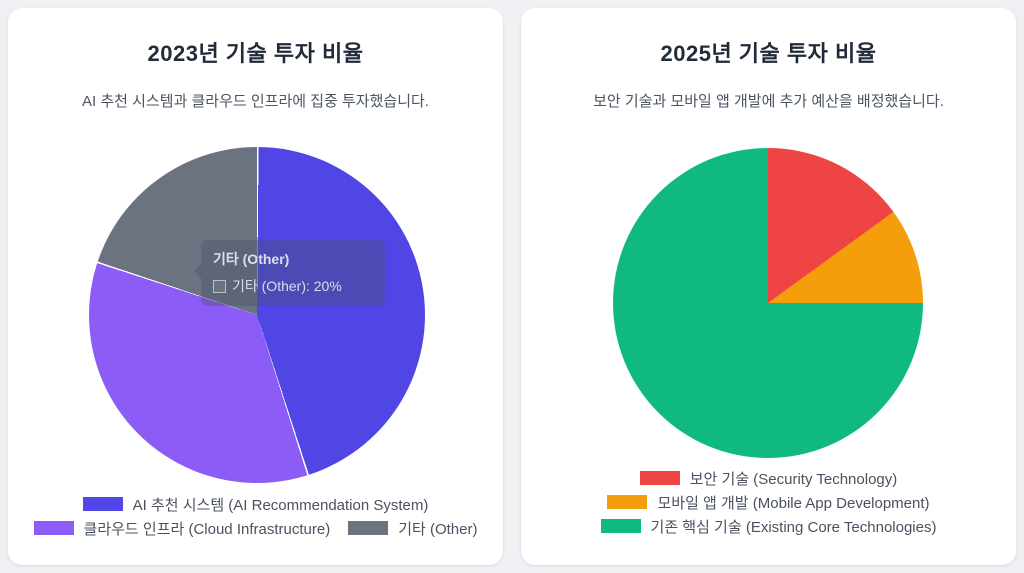 This screenshot has width=1024, height=573. Describe the element at coordinates (255, 53) in the screenshot. I see `chart-title-2023: 2023년 기술 투자 비율` at that location.